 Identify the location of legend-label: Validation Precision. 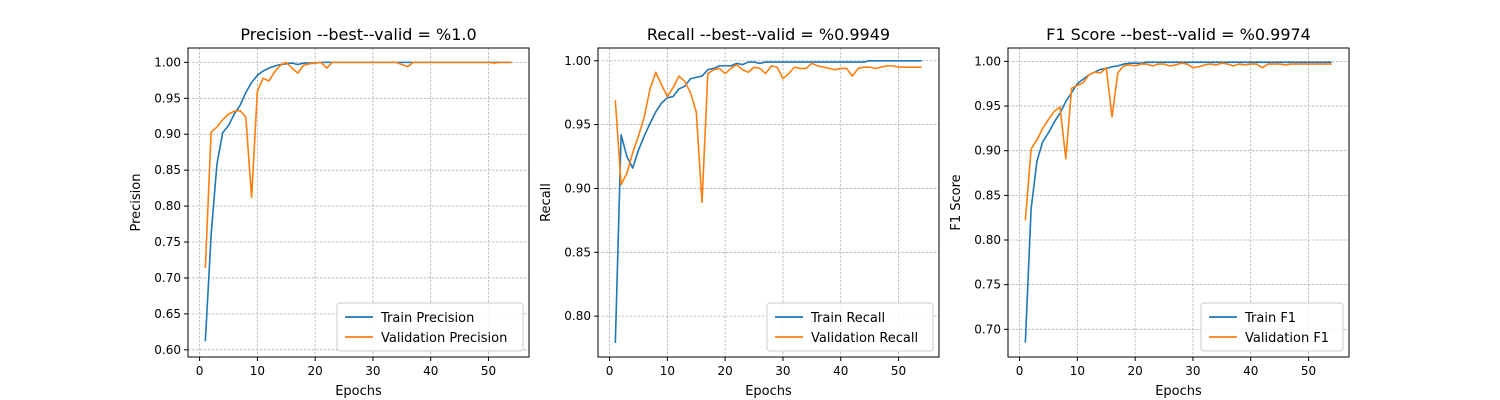
(444, 338).